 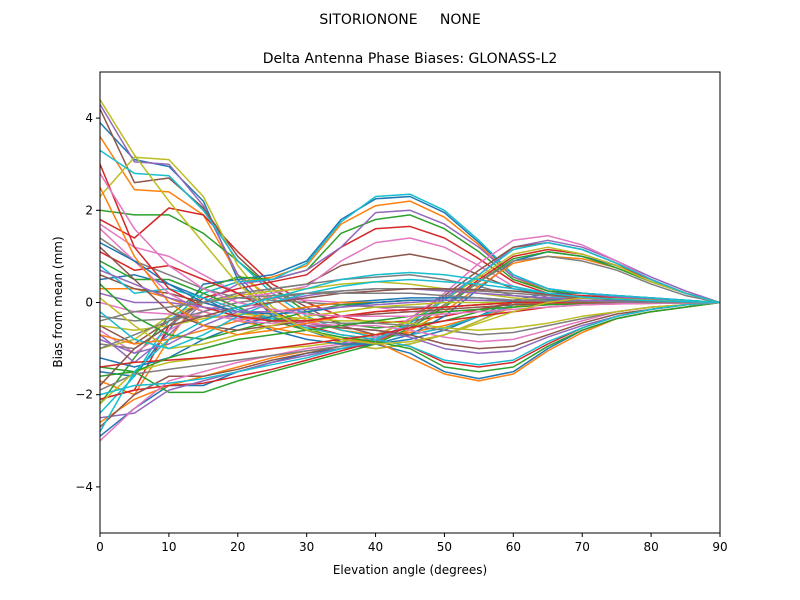 What do you see at coordinates (84, 487) in the screenshot?
I see `y-tick-label: −4` at bounding box center [84, 487].